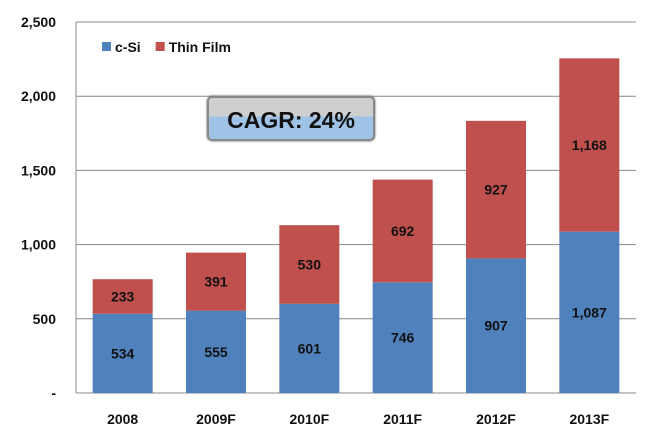 This screenshot has width=649, height=444. I want to click on data-label: 927, so click(496, 190).